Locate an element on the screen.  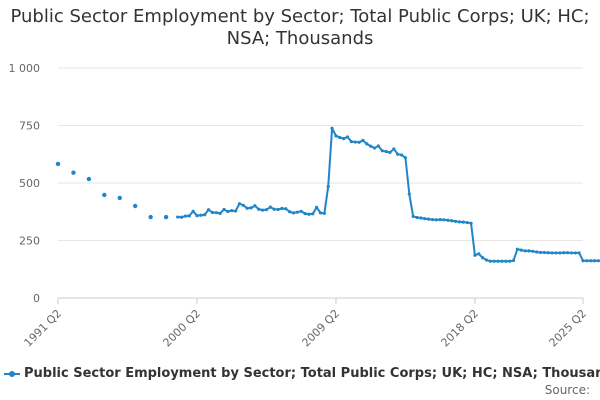
x-tick-label: 1991 Q2 is located at coordinates (43, 328).